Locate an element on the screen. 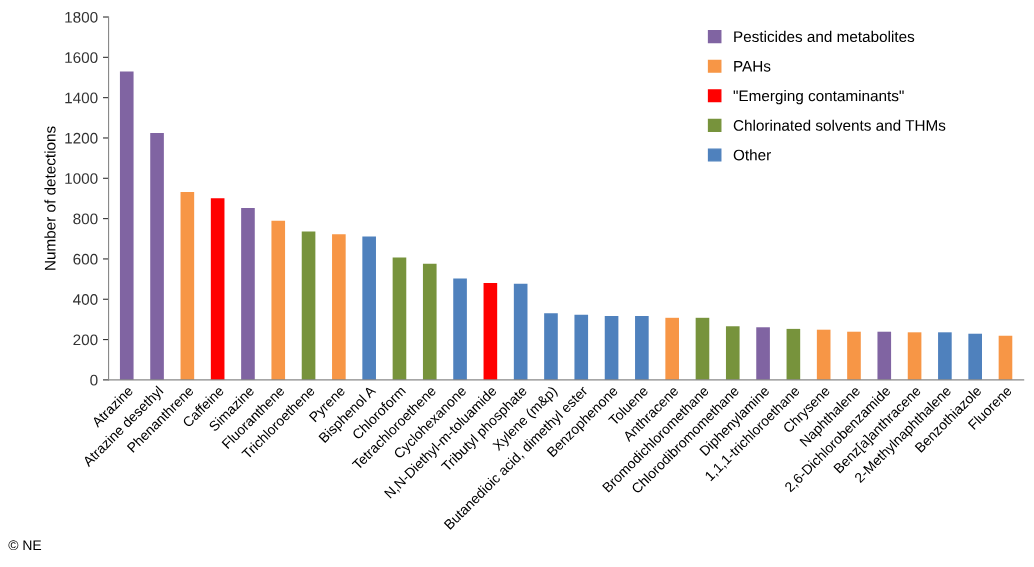 The height and width of the screenshot is (567, 1034). y-tick-label: 1600 is located at coordinates (81, 58).